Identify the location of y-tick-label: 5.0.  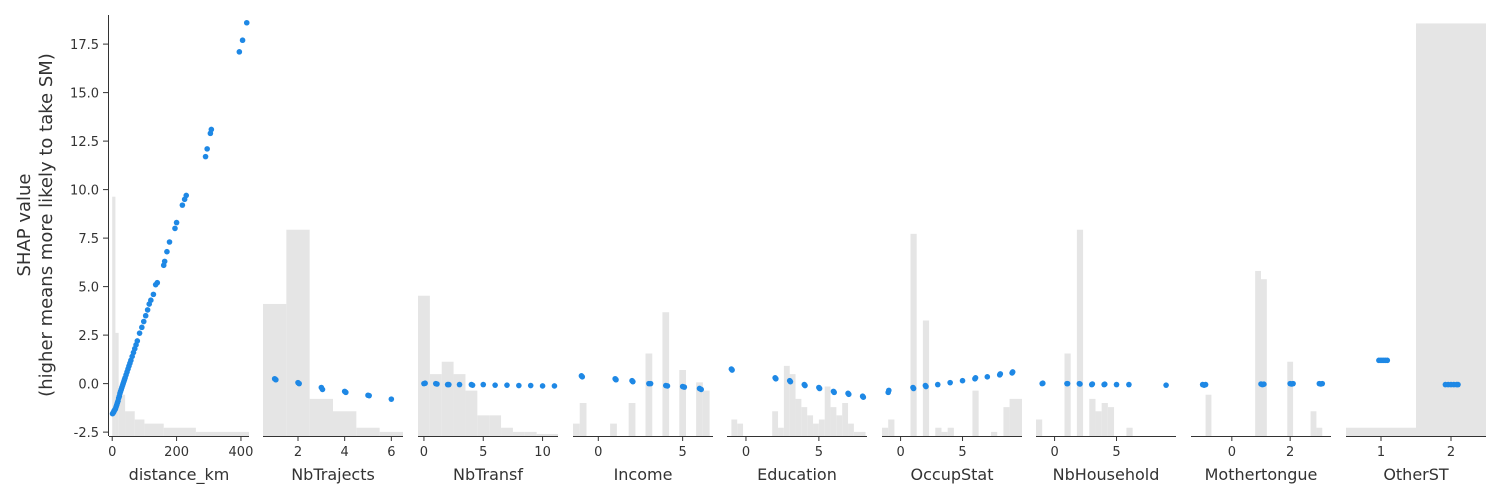
(88, 288).